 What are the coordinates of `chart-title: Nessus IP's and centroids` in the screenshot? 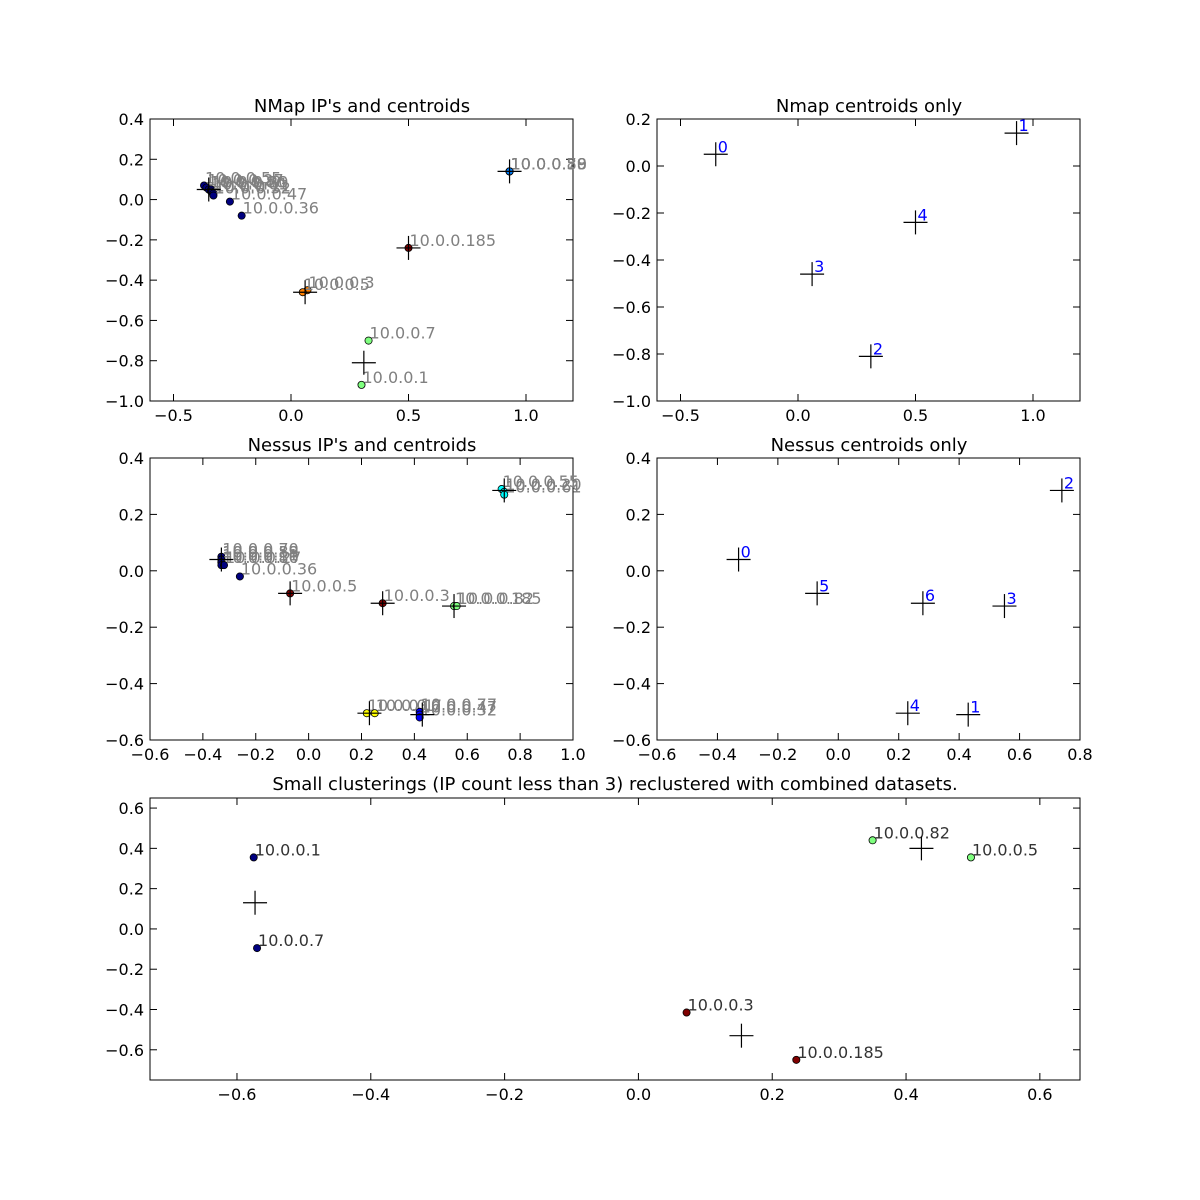 It's located at (362, 445).